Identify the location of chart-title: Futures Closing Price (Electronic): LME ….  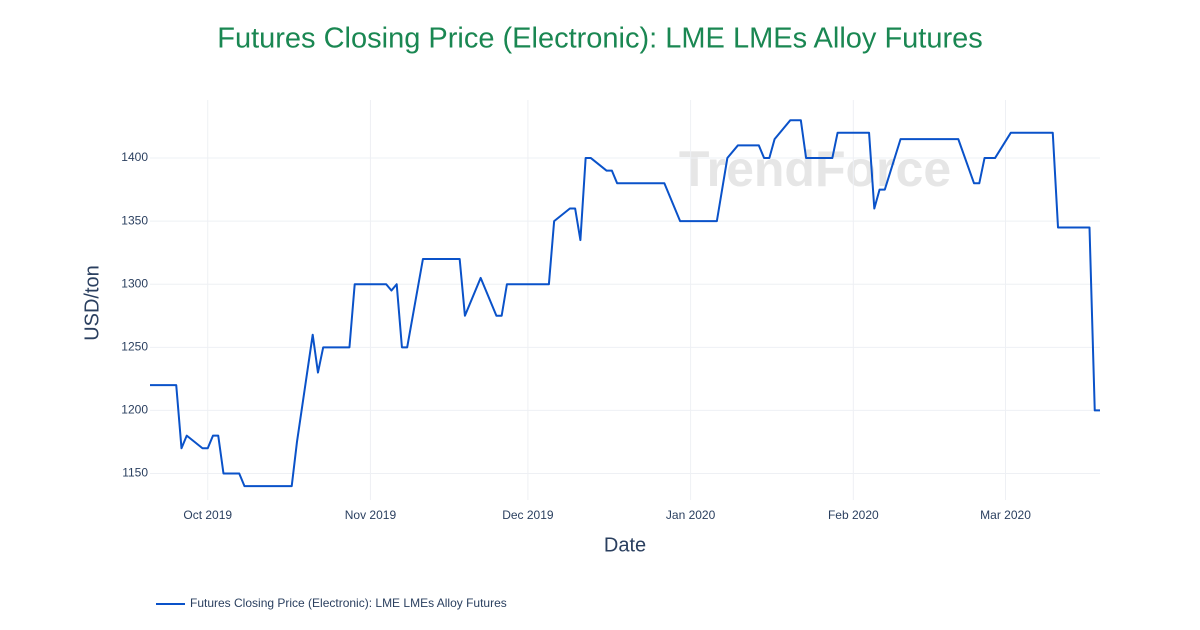
(600, 39).